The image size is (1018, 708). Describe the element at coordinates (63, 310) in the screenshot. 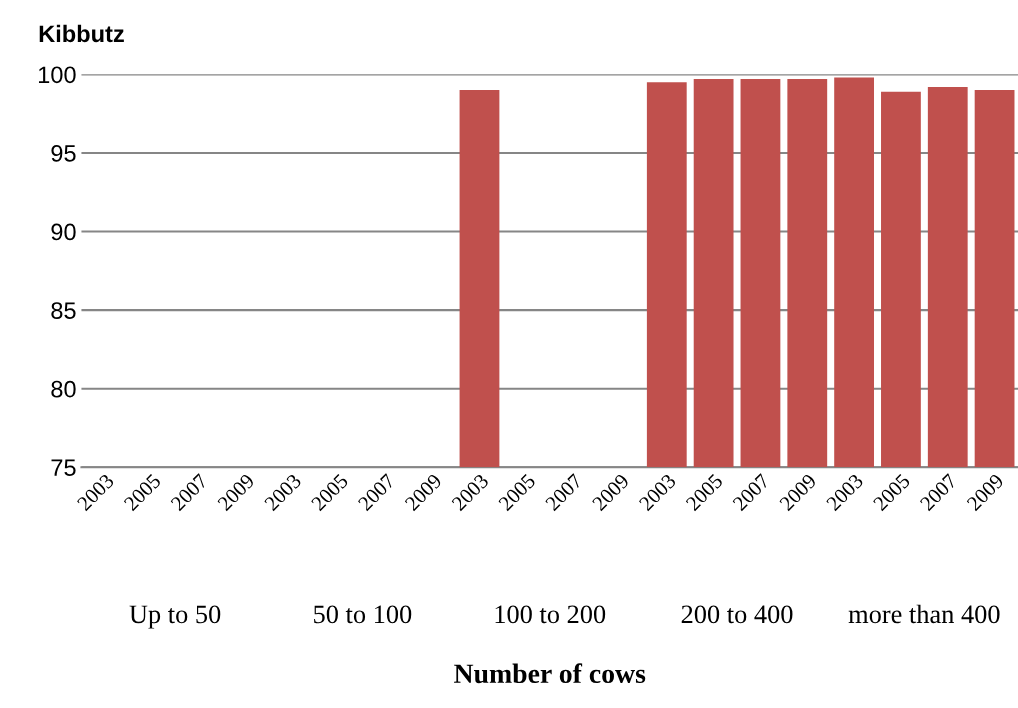

I see `y-tick-label: 85` at that location.